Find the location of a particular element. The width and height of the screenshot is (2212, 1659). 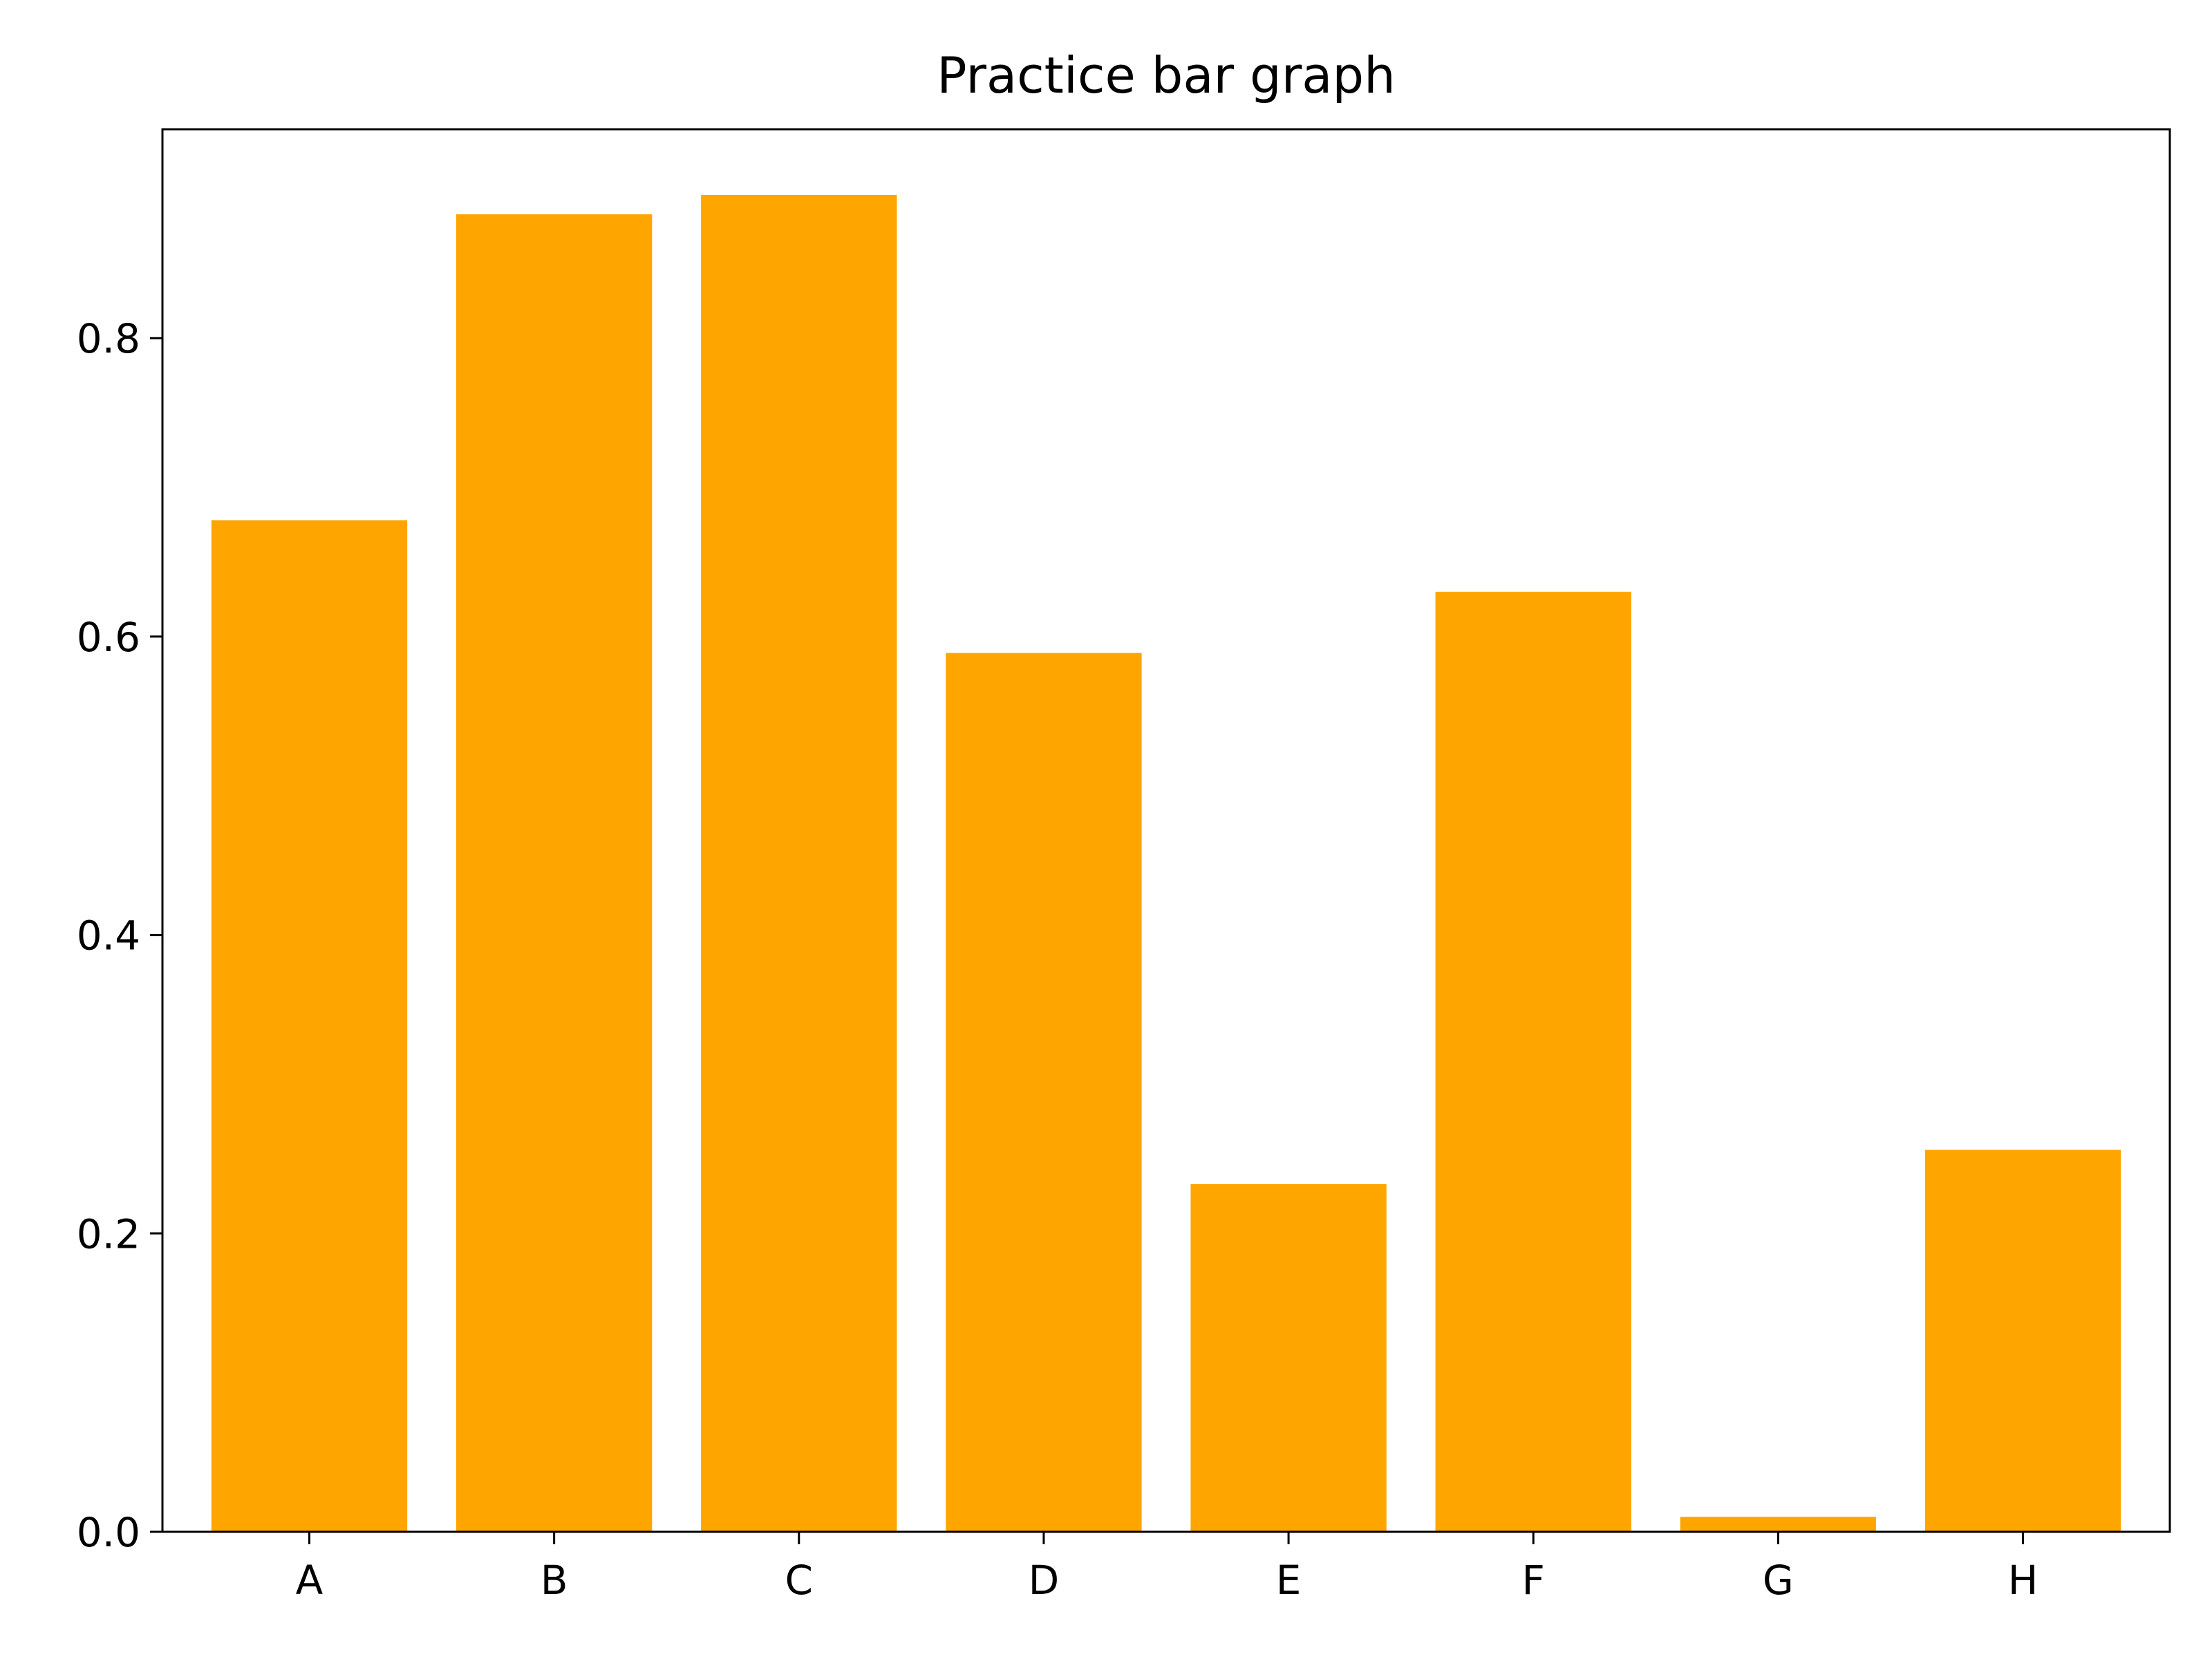

bar-B is located at coordinates (554, 873).